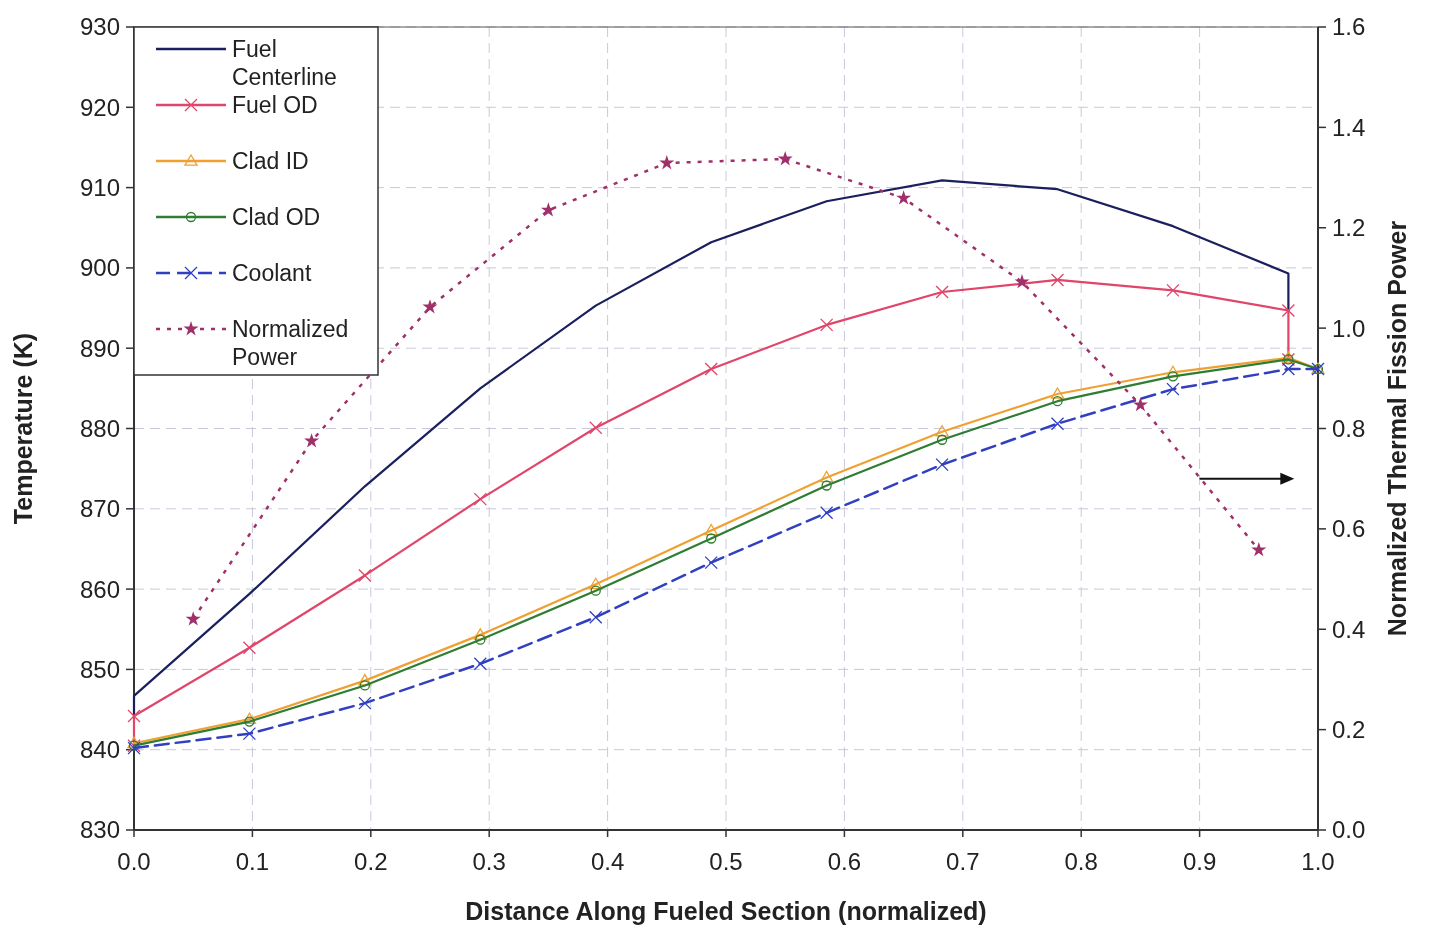 The image size is (1430, 944). I want to click on legend-label: Fuel OD, so click(275, 105).